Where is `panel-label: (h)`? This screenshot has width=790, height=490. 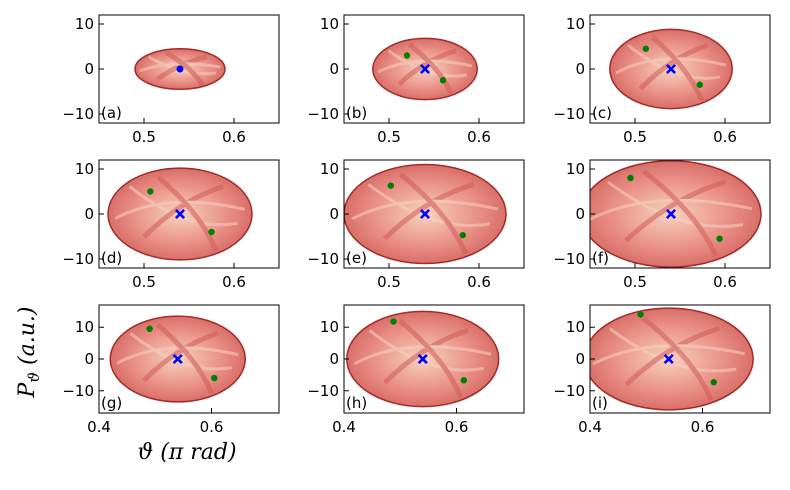 panel-label: (h) is located at coordinates (356, 403).